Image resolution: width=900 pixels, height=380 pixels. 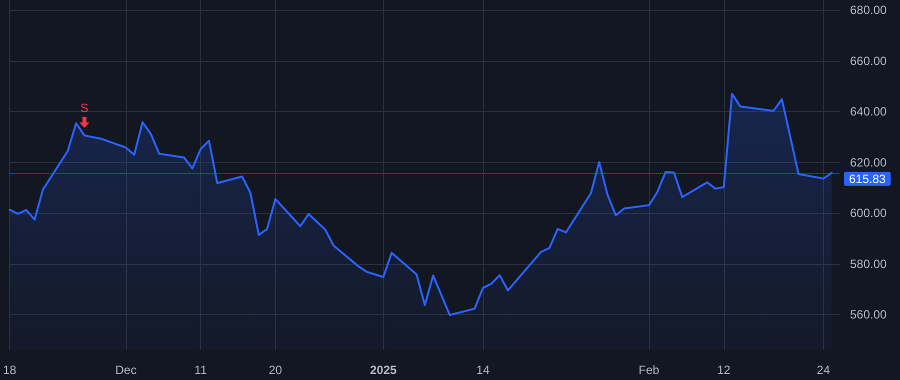 What do you see at coordinates (126, 370) in the screenshot?
I see `x-tick-label: Dec` at bounding box center [126, 370].